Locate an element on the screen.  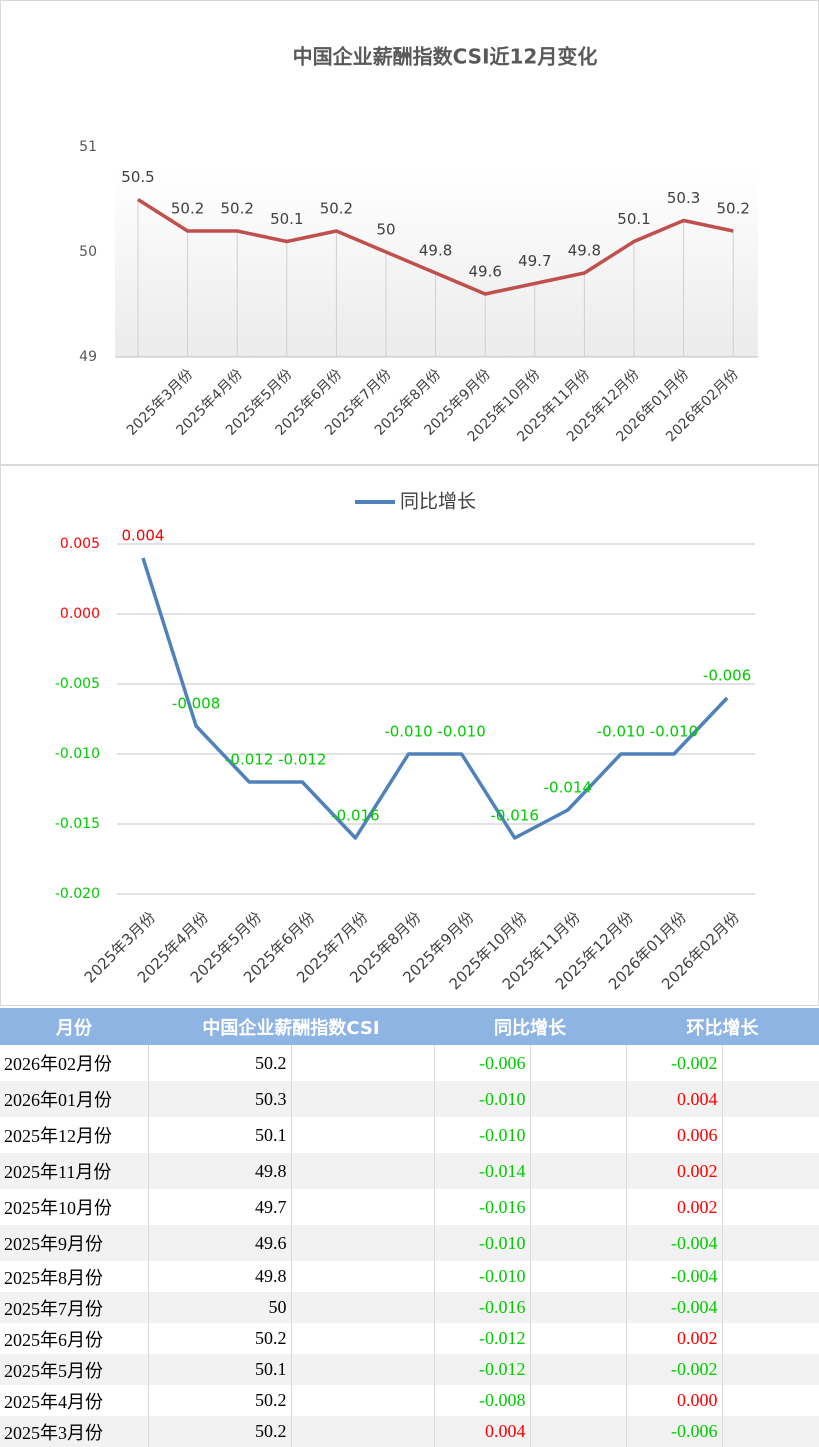
mom-cell: 0.006 is located at coordinates (673, 1135).